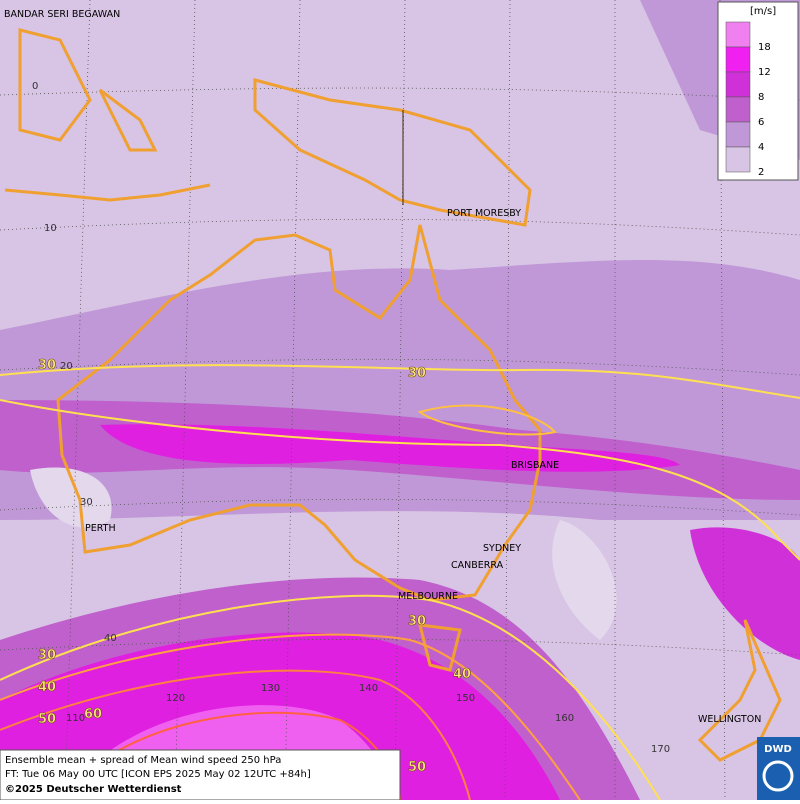 Image resolution: width=800 pixels, height=804 pixels. What do you see at coordinates (484, 213) in the screenshot?
I see `city-label: PORT MORESBY` at bounding box center [484, 213].